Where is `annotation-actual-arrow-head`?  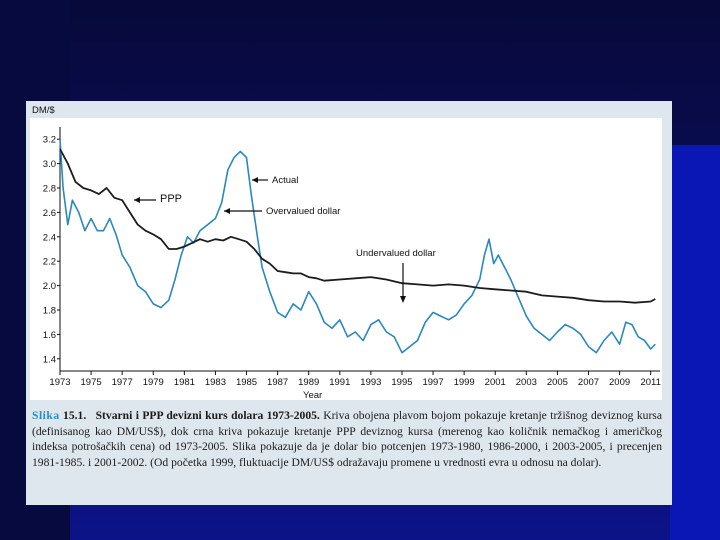
annotation-actual-arrow-head is located at coordinates (255, 180).